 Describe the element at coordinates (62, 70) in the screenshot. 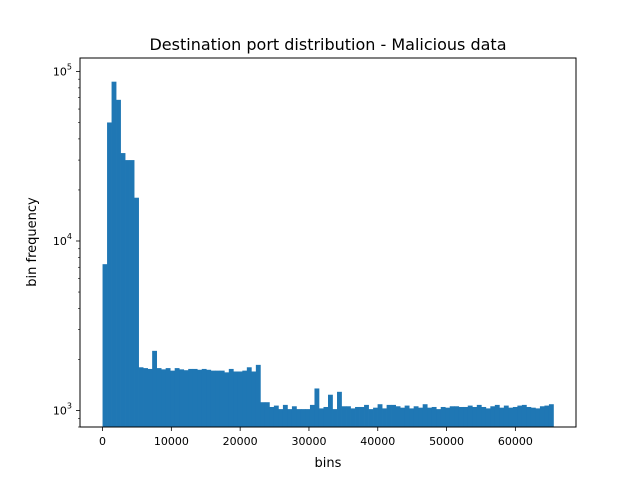

I see `y-tick-label: 10⁵` at that location.